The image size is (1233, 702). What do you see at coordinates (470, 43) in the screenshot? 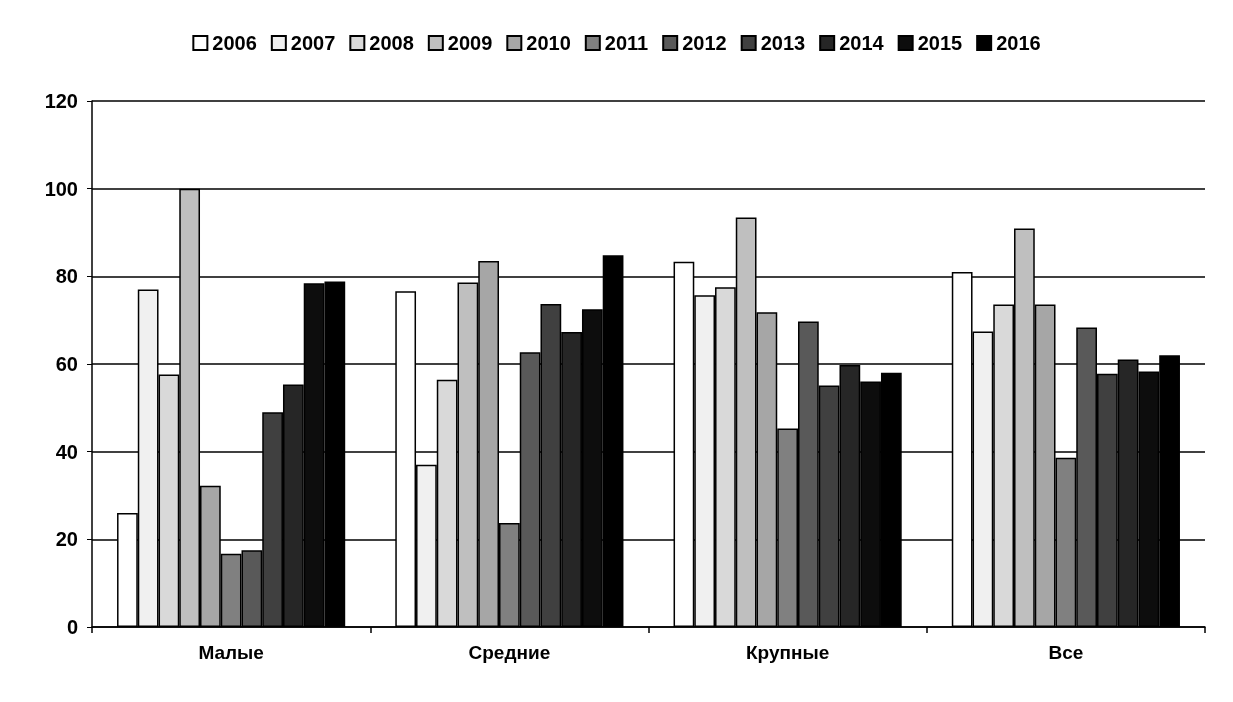
I see `legend-label: 2009` at bounding box center [470, 43].